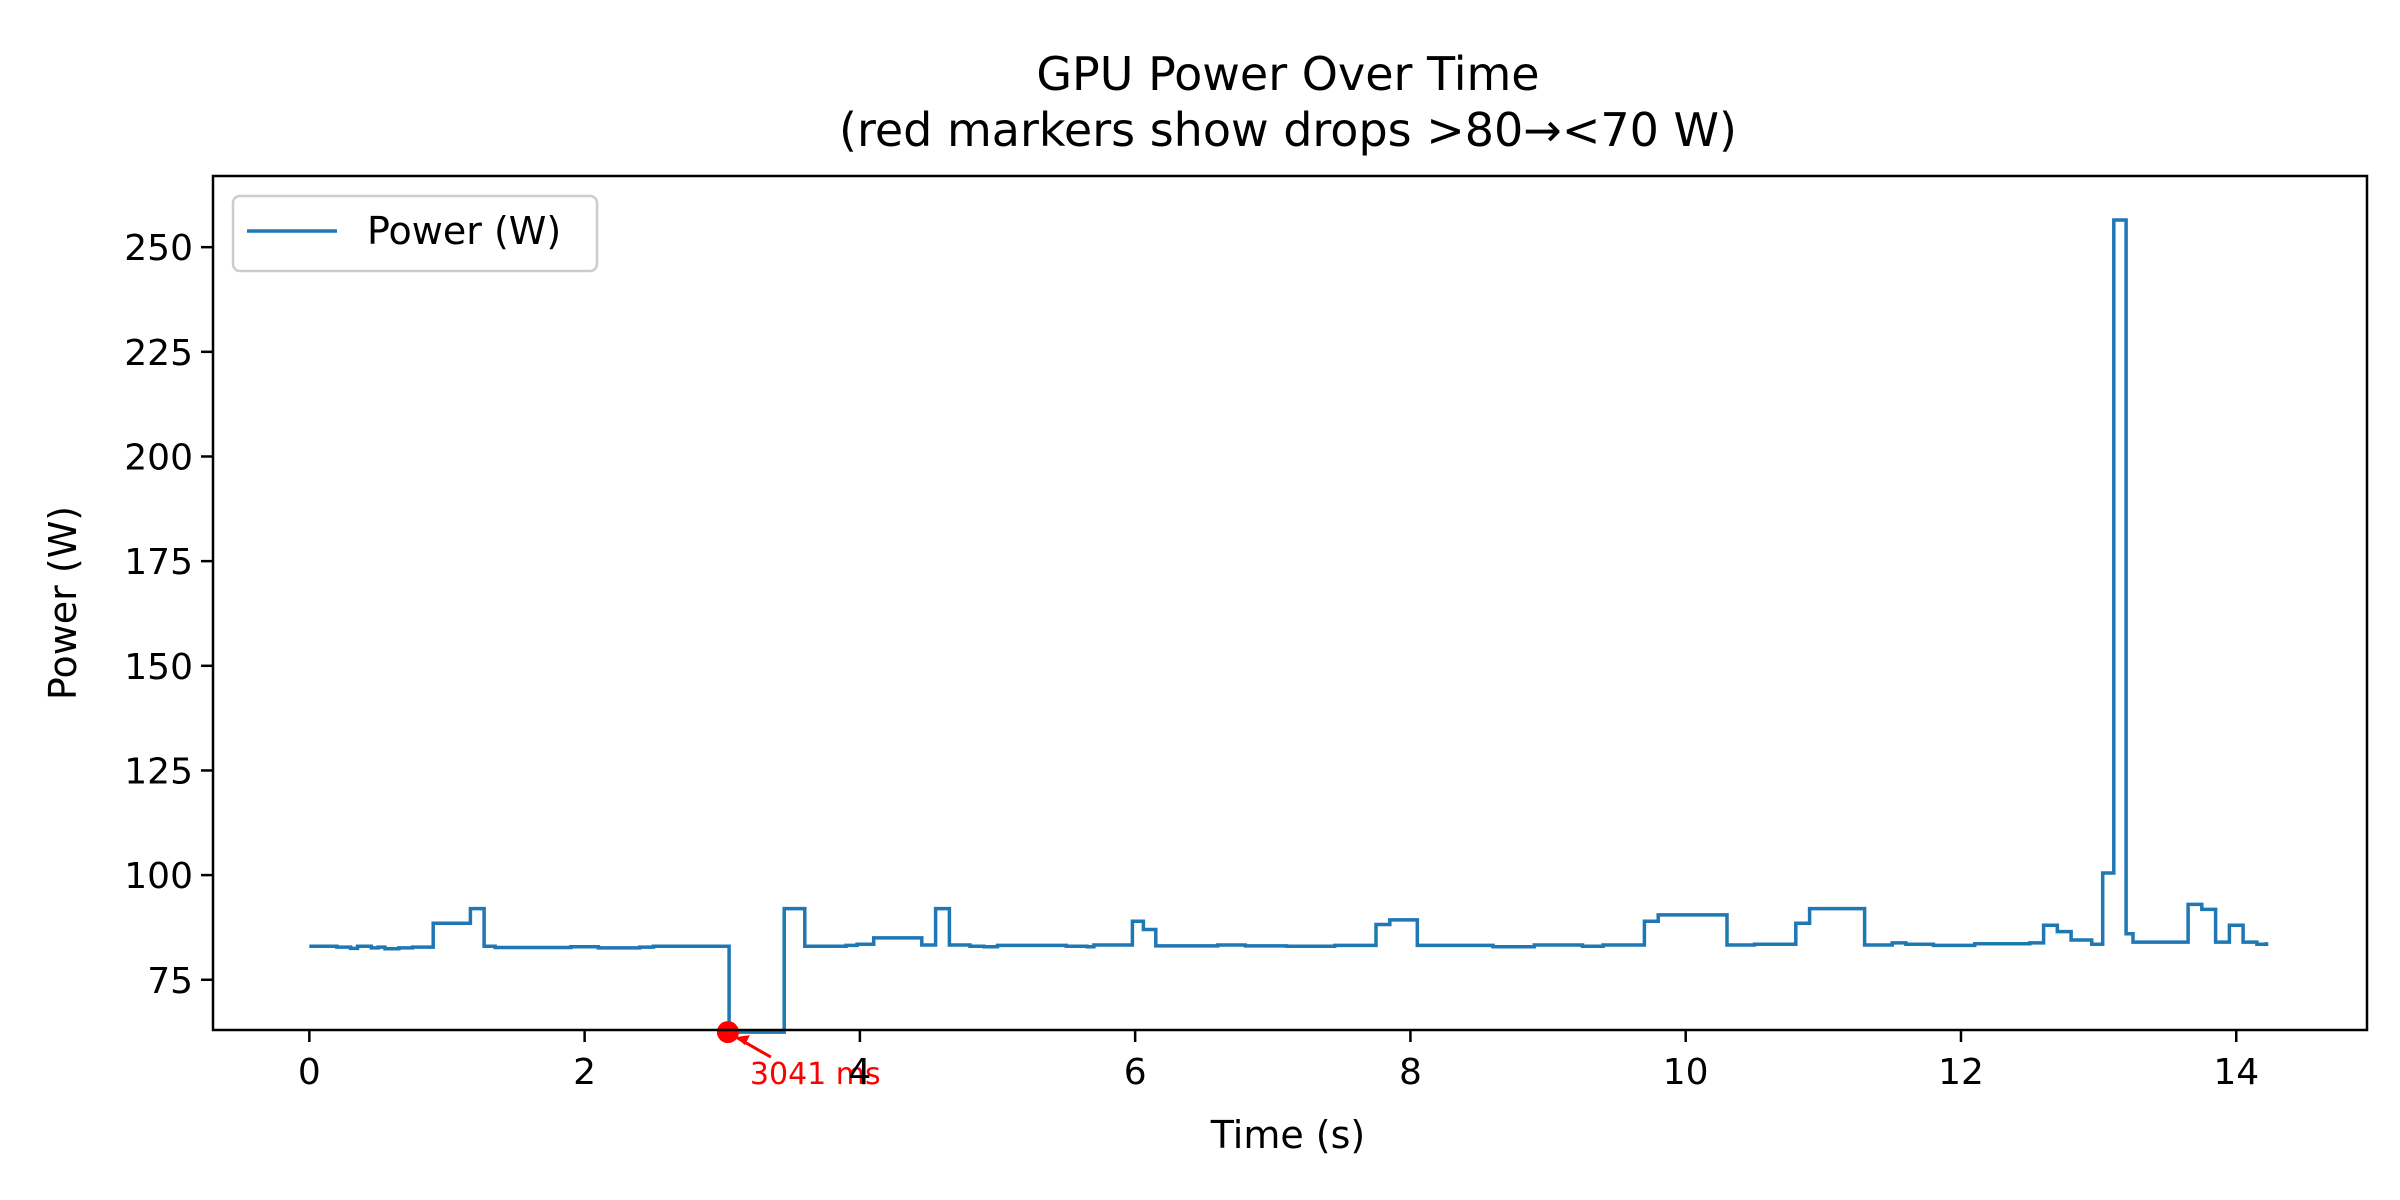  I want to click on y-tick-label: 225, so click(158, 353).